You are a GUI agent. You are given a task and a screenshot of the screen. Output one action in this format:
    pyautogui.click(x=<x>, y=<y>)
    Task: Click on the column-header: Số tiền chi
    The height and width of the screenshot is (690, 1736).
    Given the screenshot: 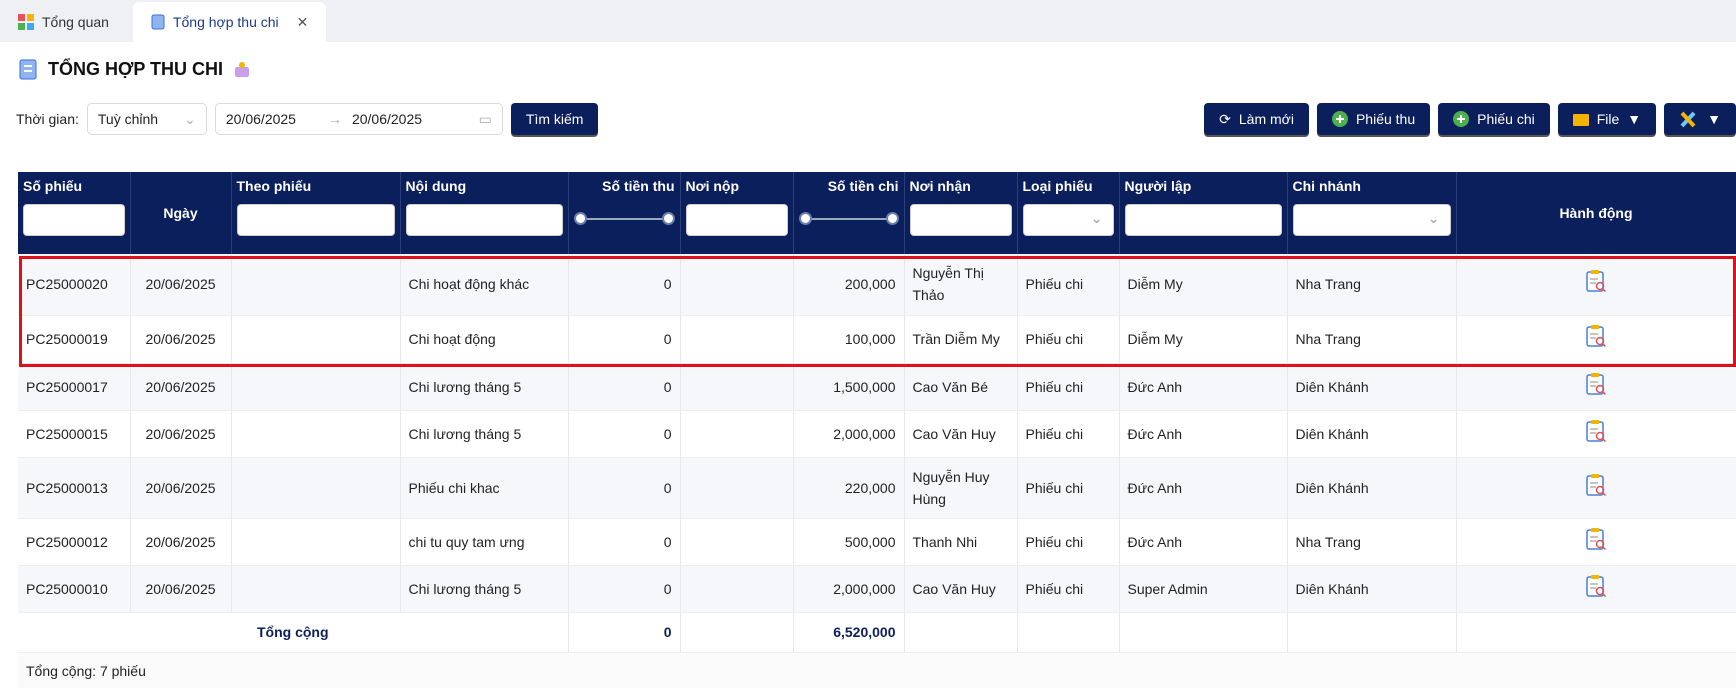 What is the action you would take?
    pyautogui.click(x=849, y=213)
    